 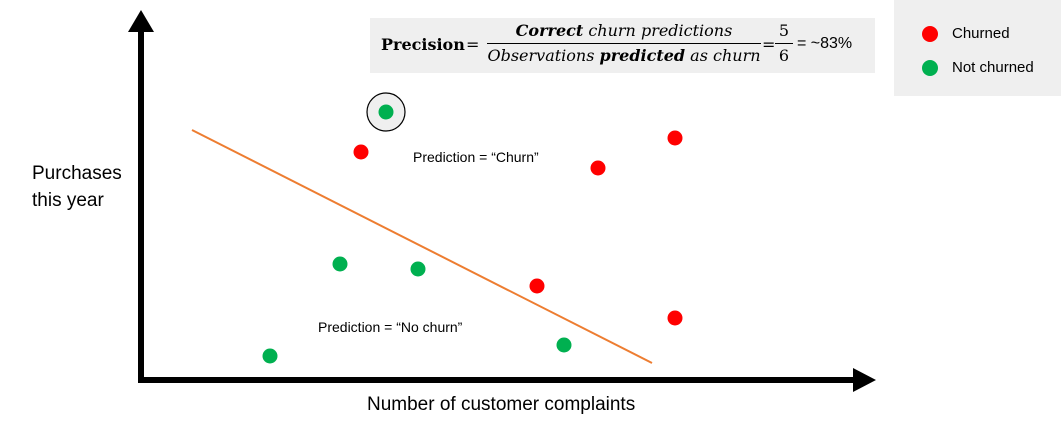 I want to click on red-dot-icon, so click(x=930, y=34).